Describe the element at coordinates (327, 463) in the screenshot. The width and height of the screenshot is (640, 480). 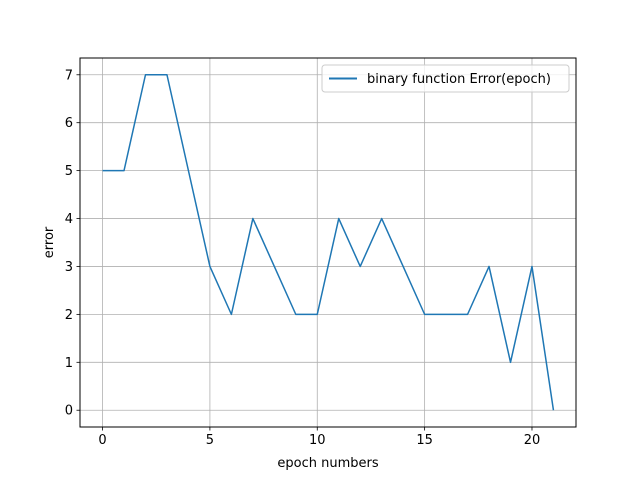
I see `x-axis-label: epoch numbers` at that location.